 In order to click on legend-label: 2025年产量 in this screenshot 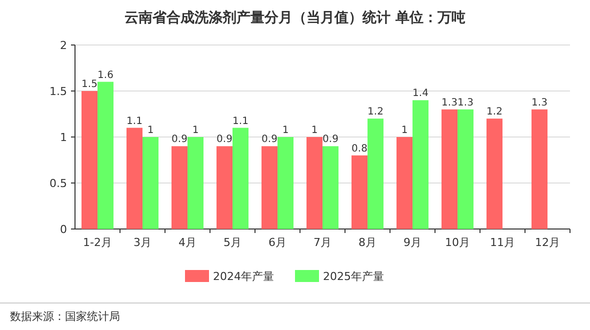, I will do `click(353, 276)`.